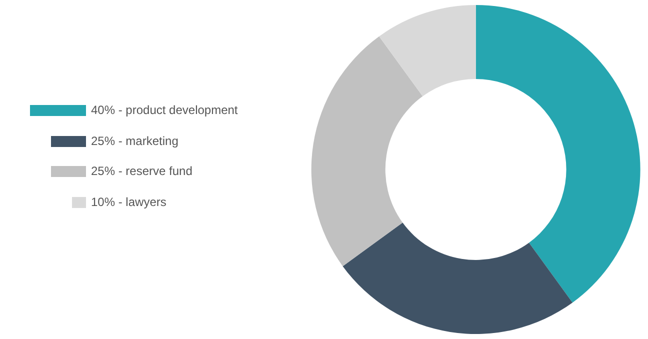 This screenshot has width=648, height=339. Describe the element at coordinates (141, 171) in the screenshot. I see `legend-label: 25% - reserve fund` at that location.